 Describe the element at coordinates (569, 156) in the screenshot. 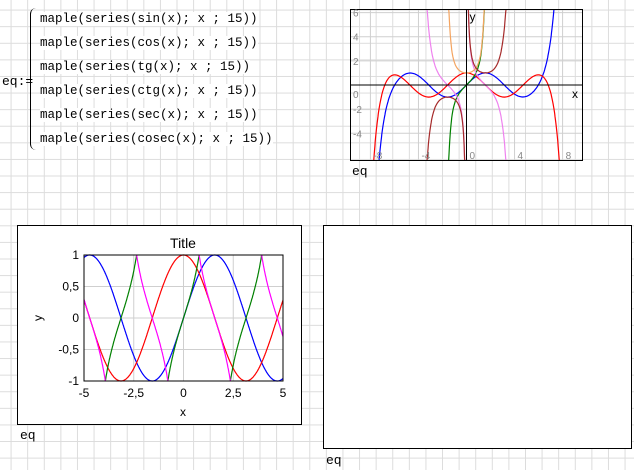

I see `x-tick-label: 8` at that location.